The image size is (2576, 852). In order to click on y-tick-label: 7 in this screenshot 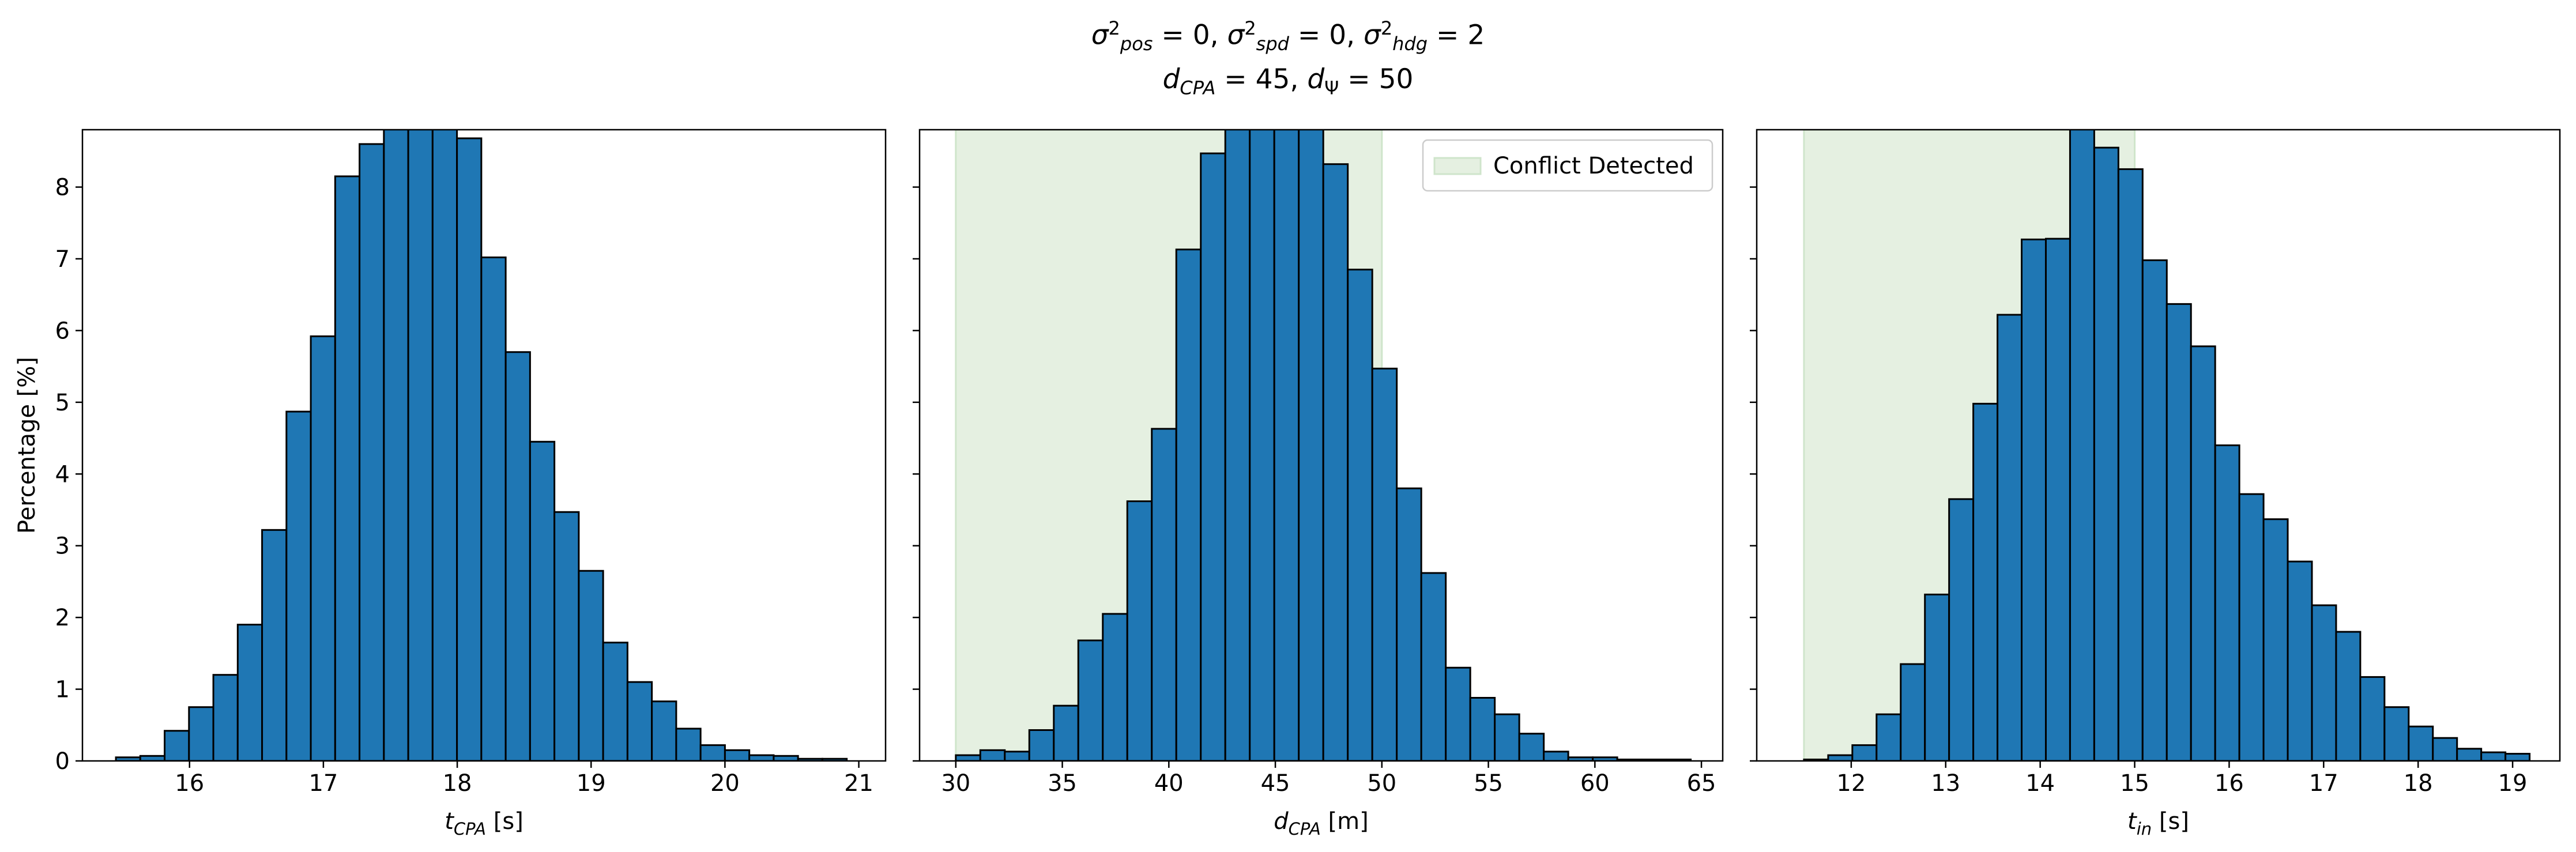, I will do `click(62, 259)`.